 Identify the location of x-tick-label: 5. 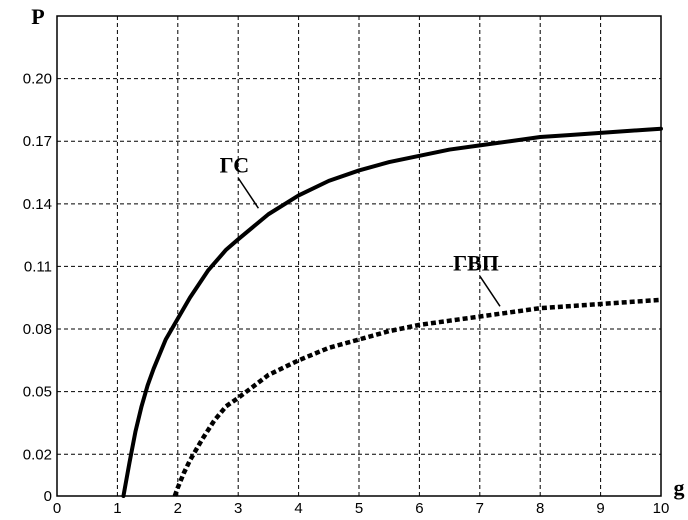
(359, 508).